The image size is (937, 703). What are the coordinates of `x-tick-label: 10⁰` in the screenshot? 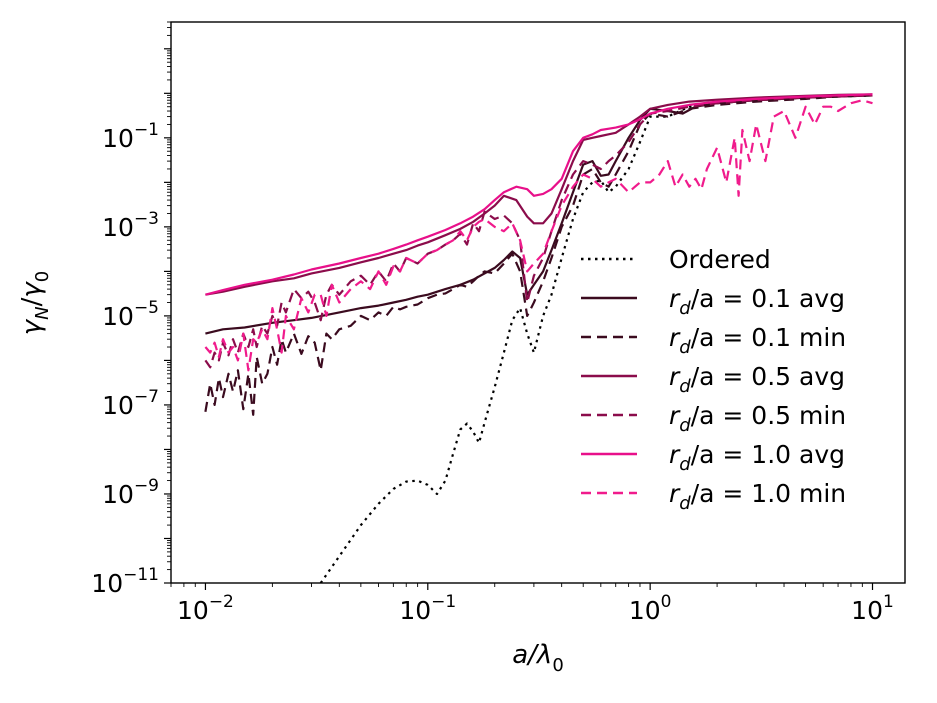 It's located at (650, 608).